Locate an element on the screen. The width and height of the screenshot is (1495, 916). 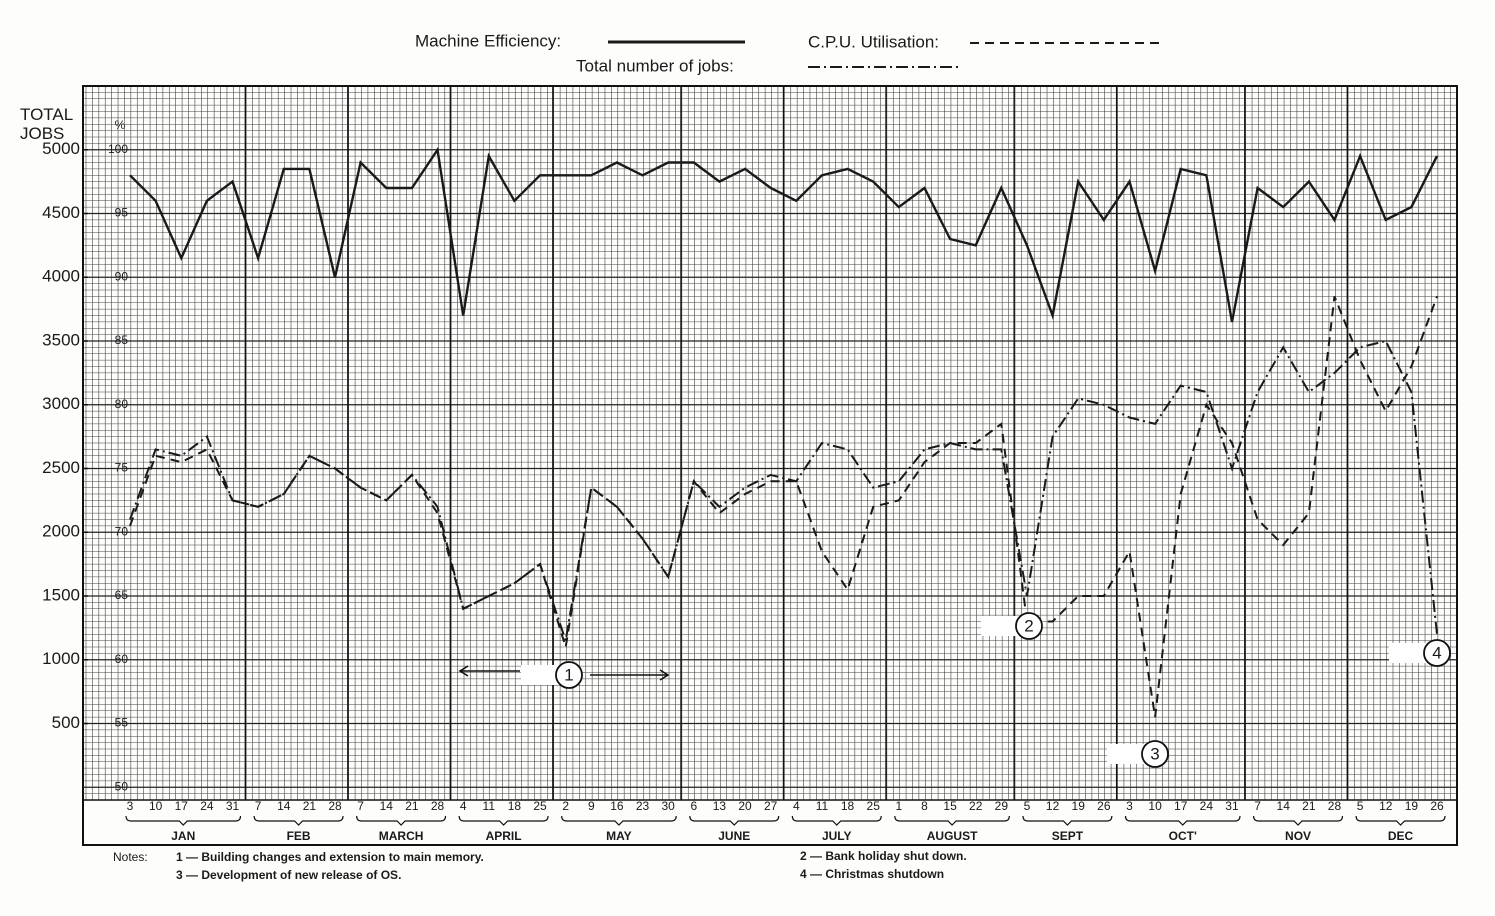
y2-tick-label: 4000 is located at coordinates (61, 276).